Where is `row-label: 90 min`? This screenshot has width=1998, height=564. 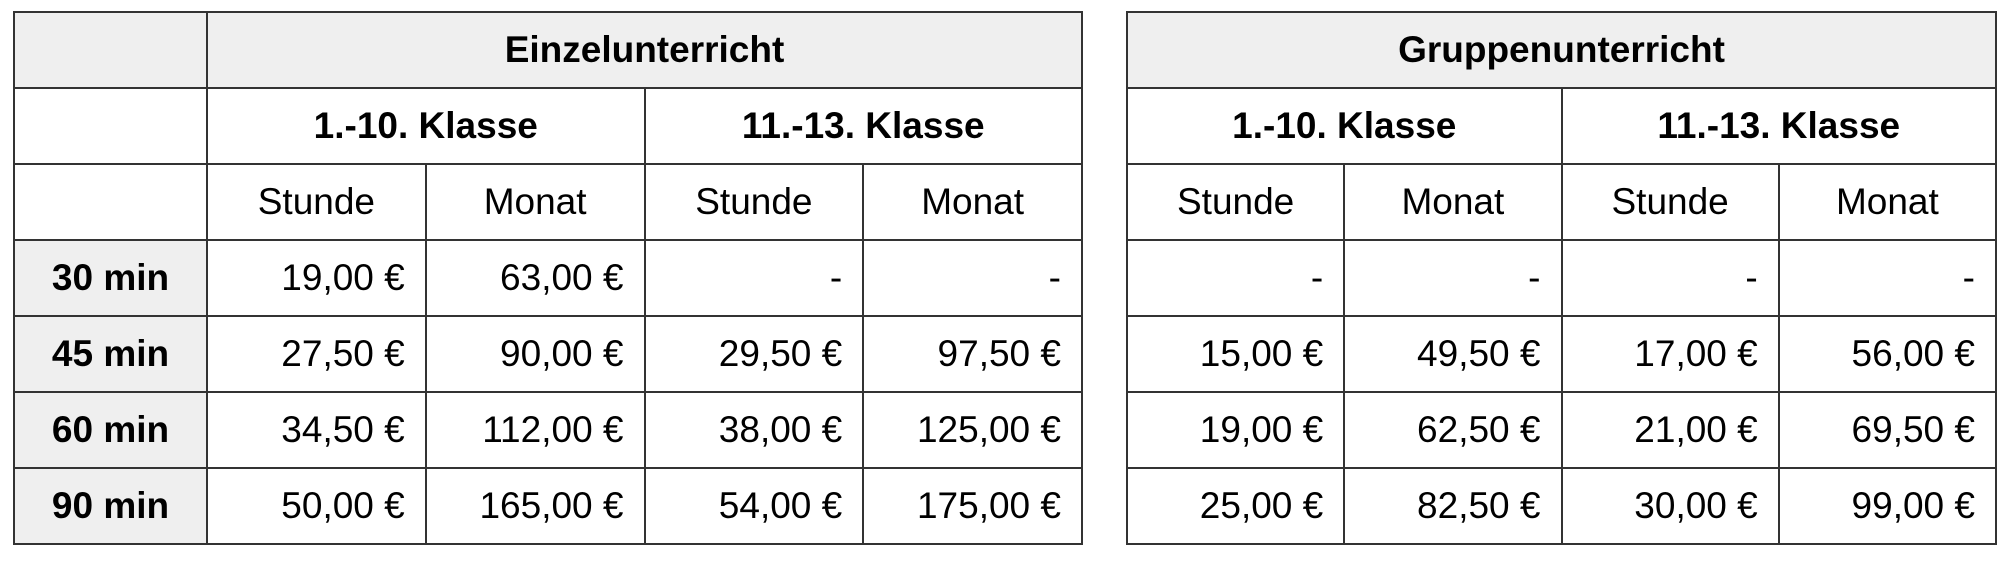 row-label: 90 min is located at coordinates (110, 506).